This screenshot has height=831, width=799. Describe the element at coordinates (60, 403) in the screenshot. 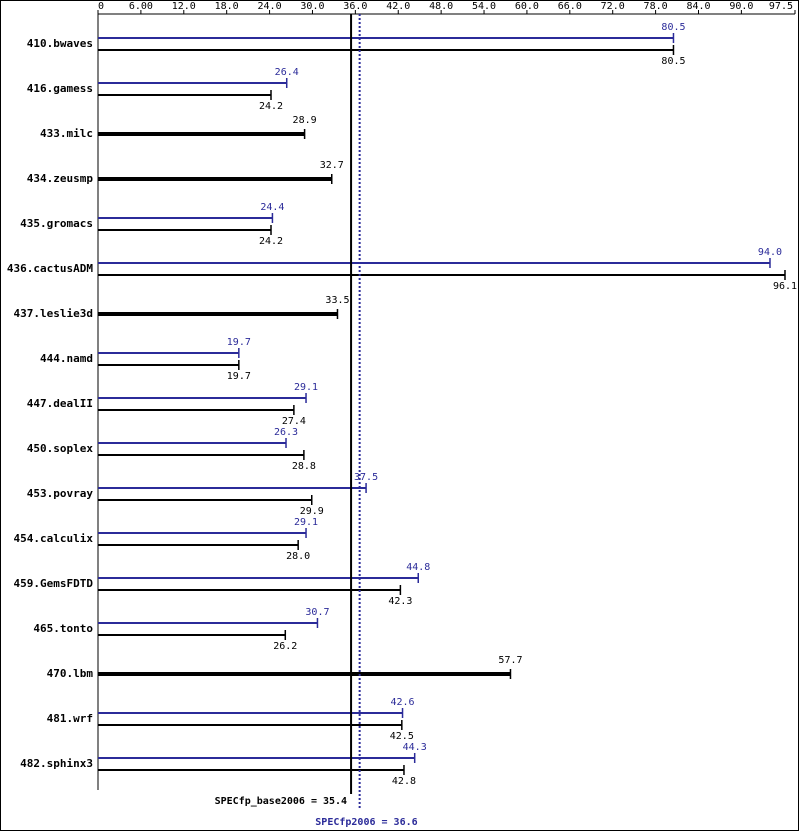

I see `category-label: 447.dealII` at that location.